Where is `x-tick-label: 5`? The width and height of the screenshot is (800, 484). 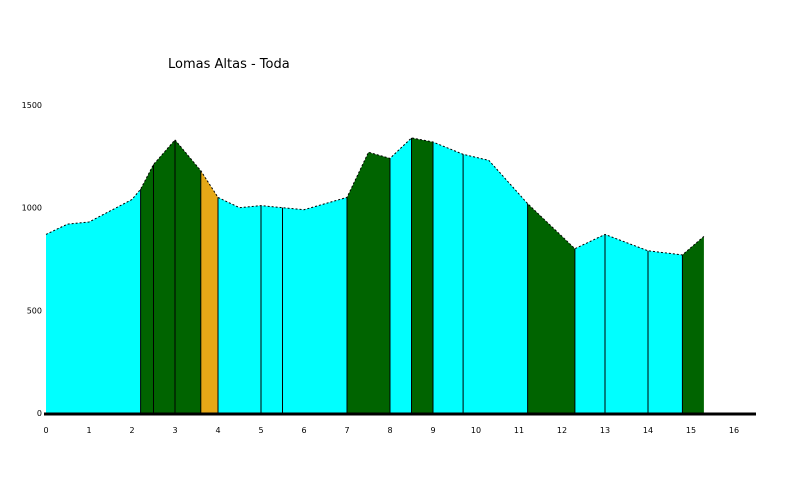
x-tick-label: 5 is located at coordinates (260, 430).